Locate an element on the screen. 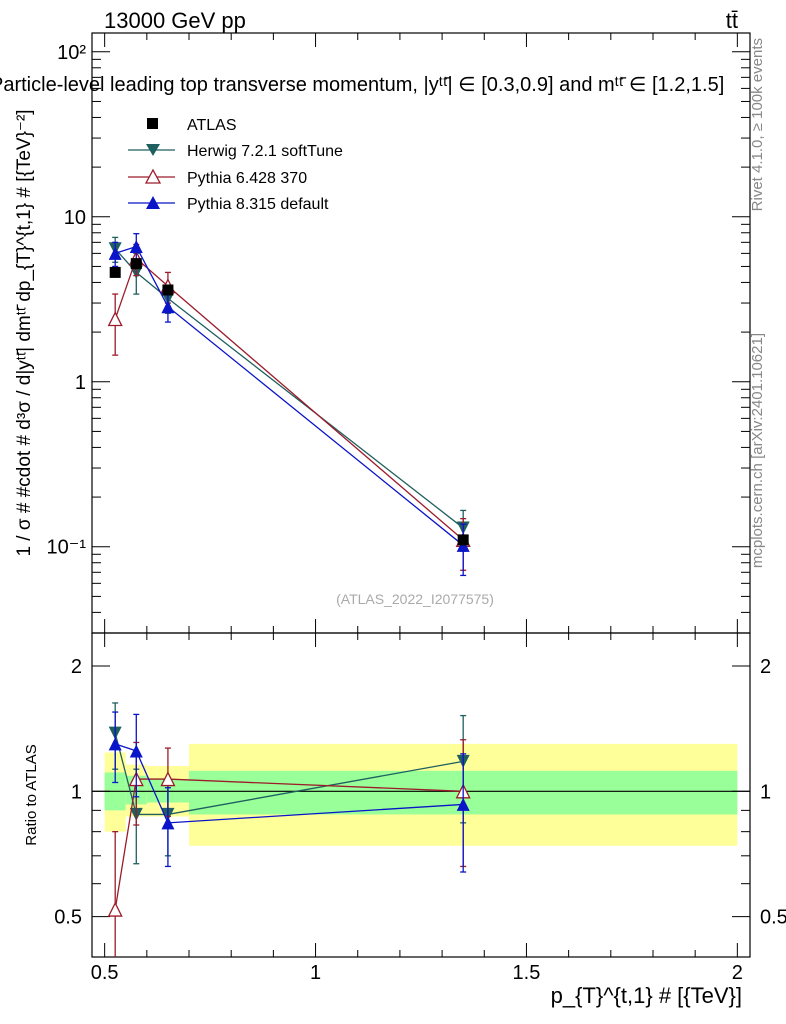  series-2-line is located at coordinates (289, 395).